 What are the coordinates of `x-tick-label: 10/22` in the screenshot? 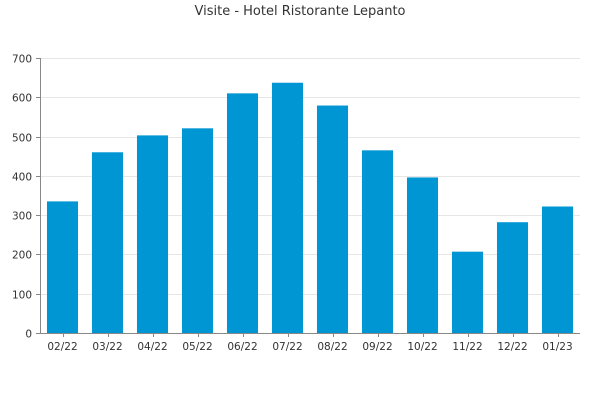 It's located at (422, 347).